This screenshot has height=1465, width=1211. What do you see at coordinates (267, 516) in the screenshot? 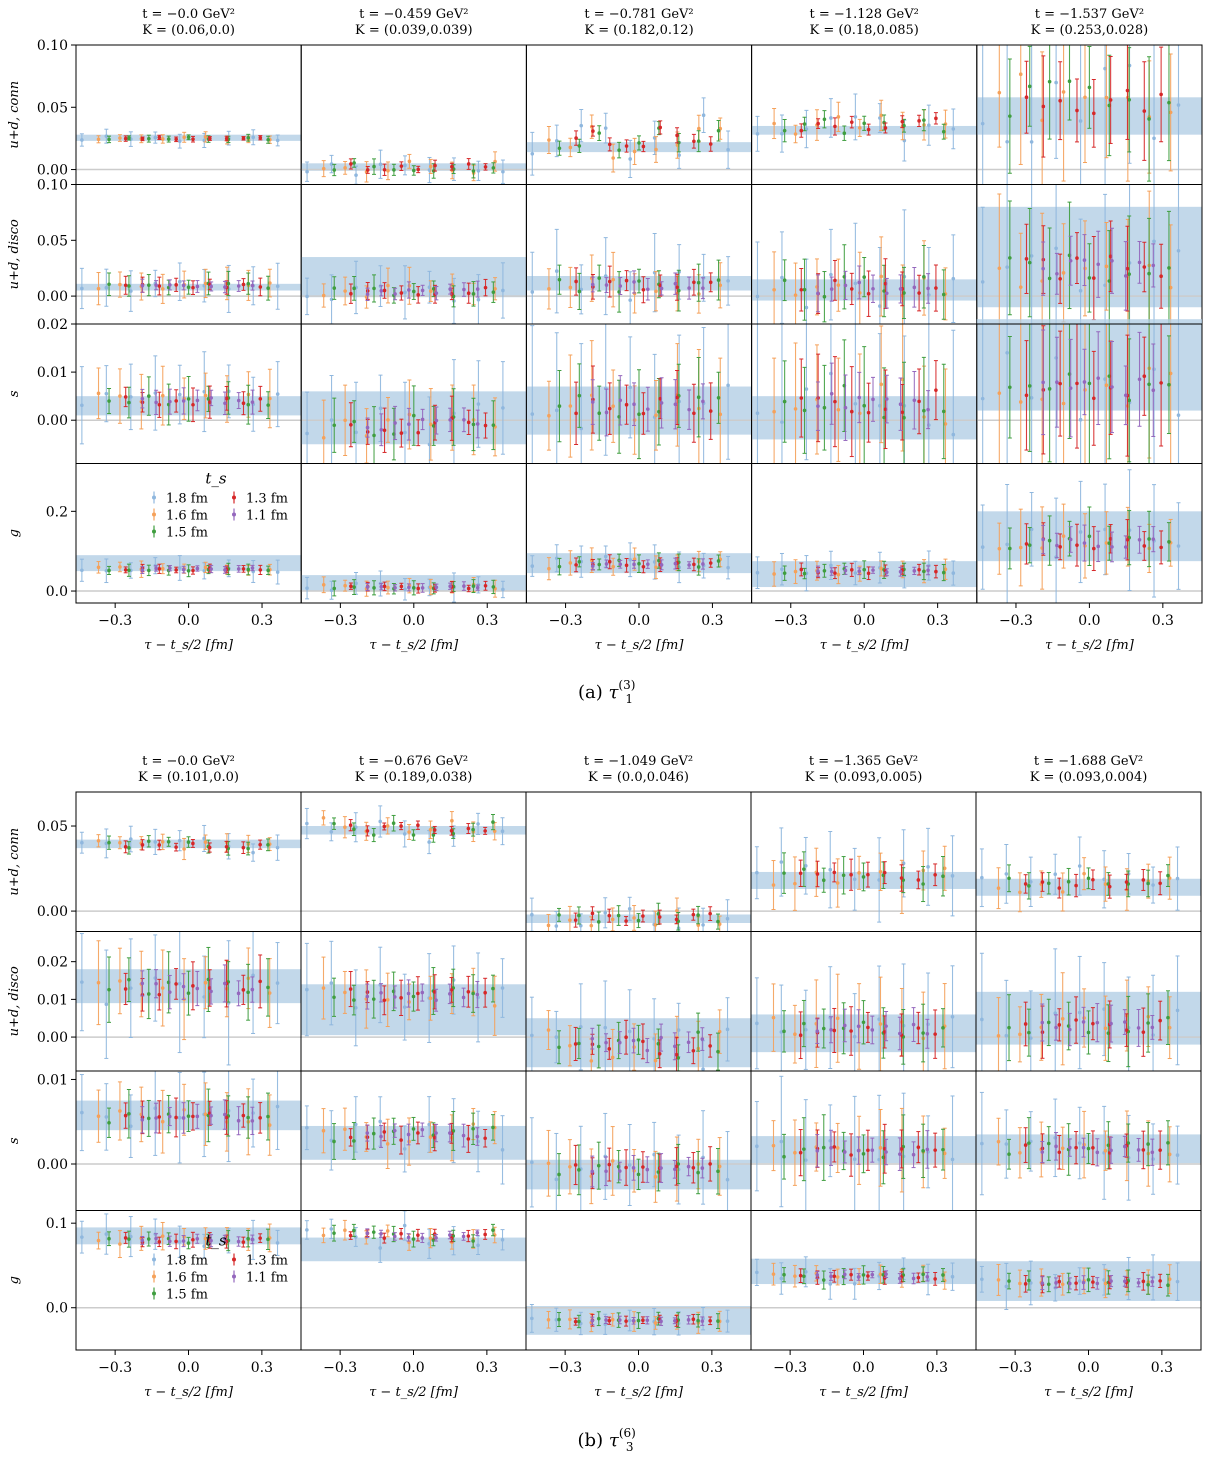
I see `legend-entry-label: 1.1 fm` at bounding box center [267, 516].